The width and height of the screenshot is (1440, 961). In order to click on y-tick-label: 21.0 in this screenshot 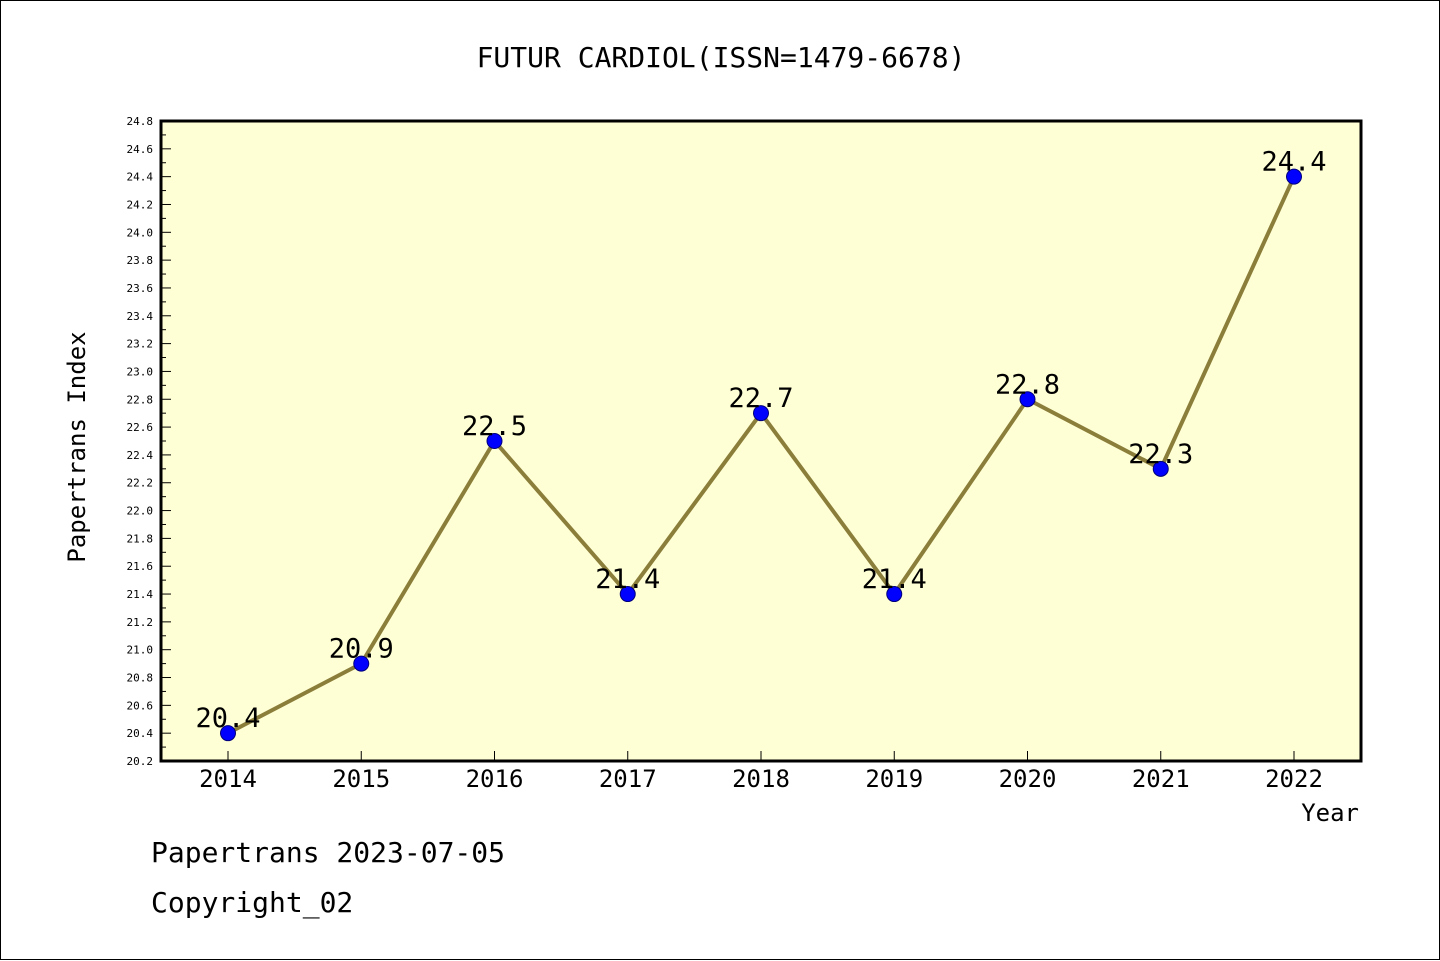, I will do `click(140, 650)`.